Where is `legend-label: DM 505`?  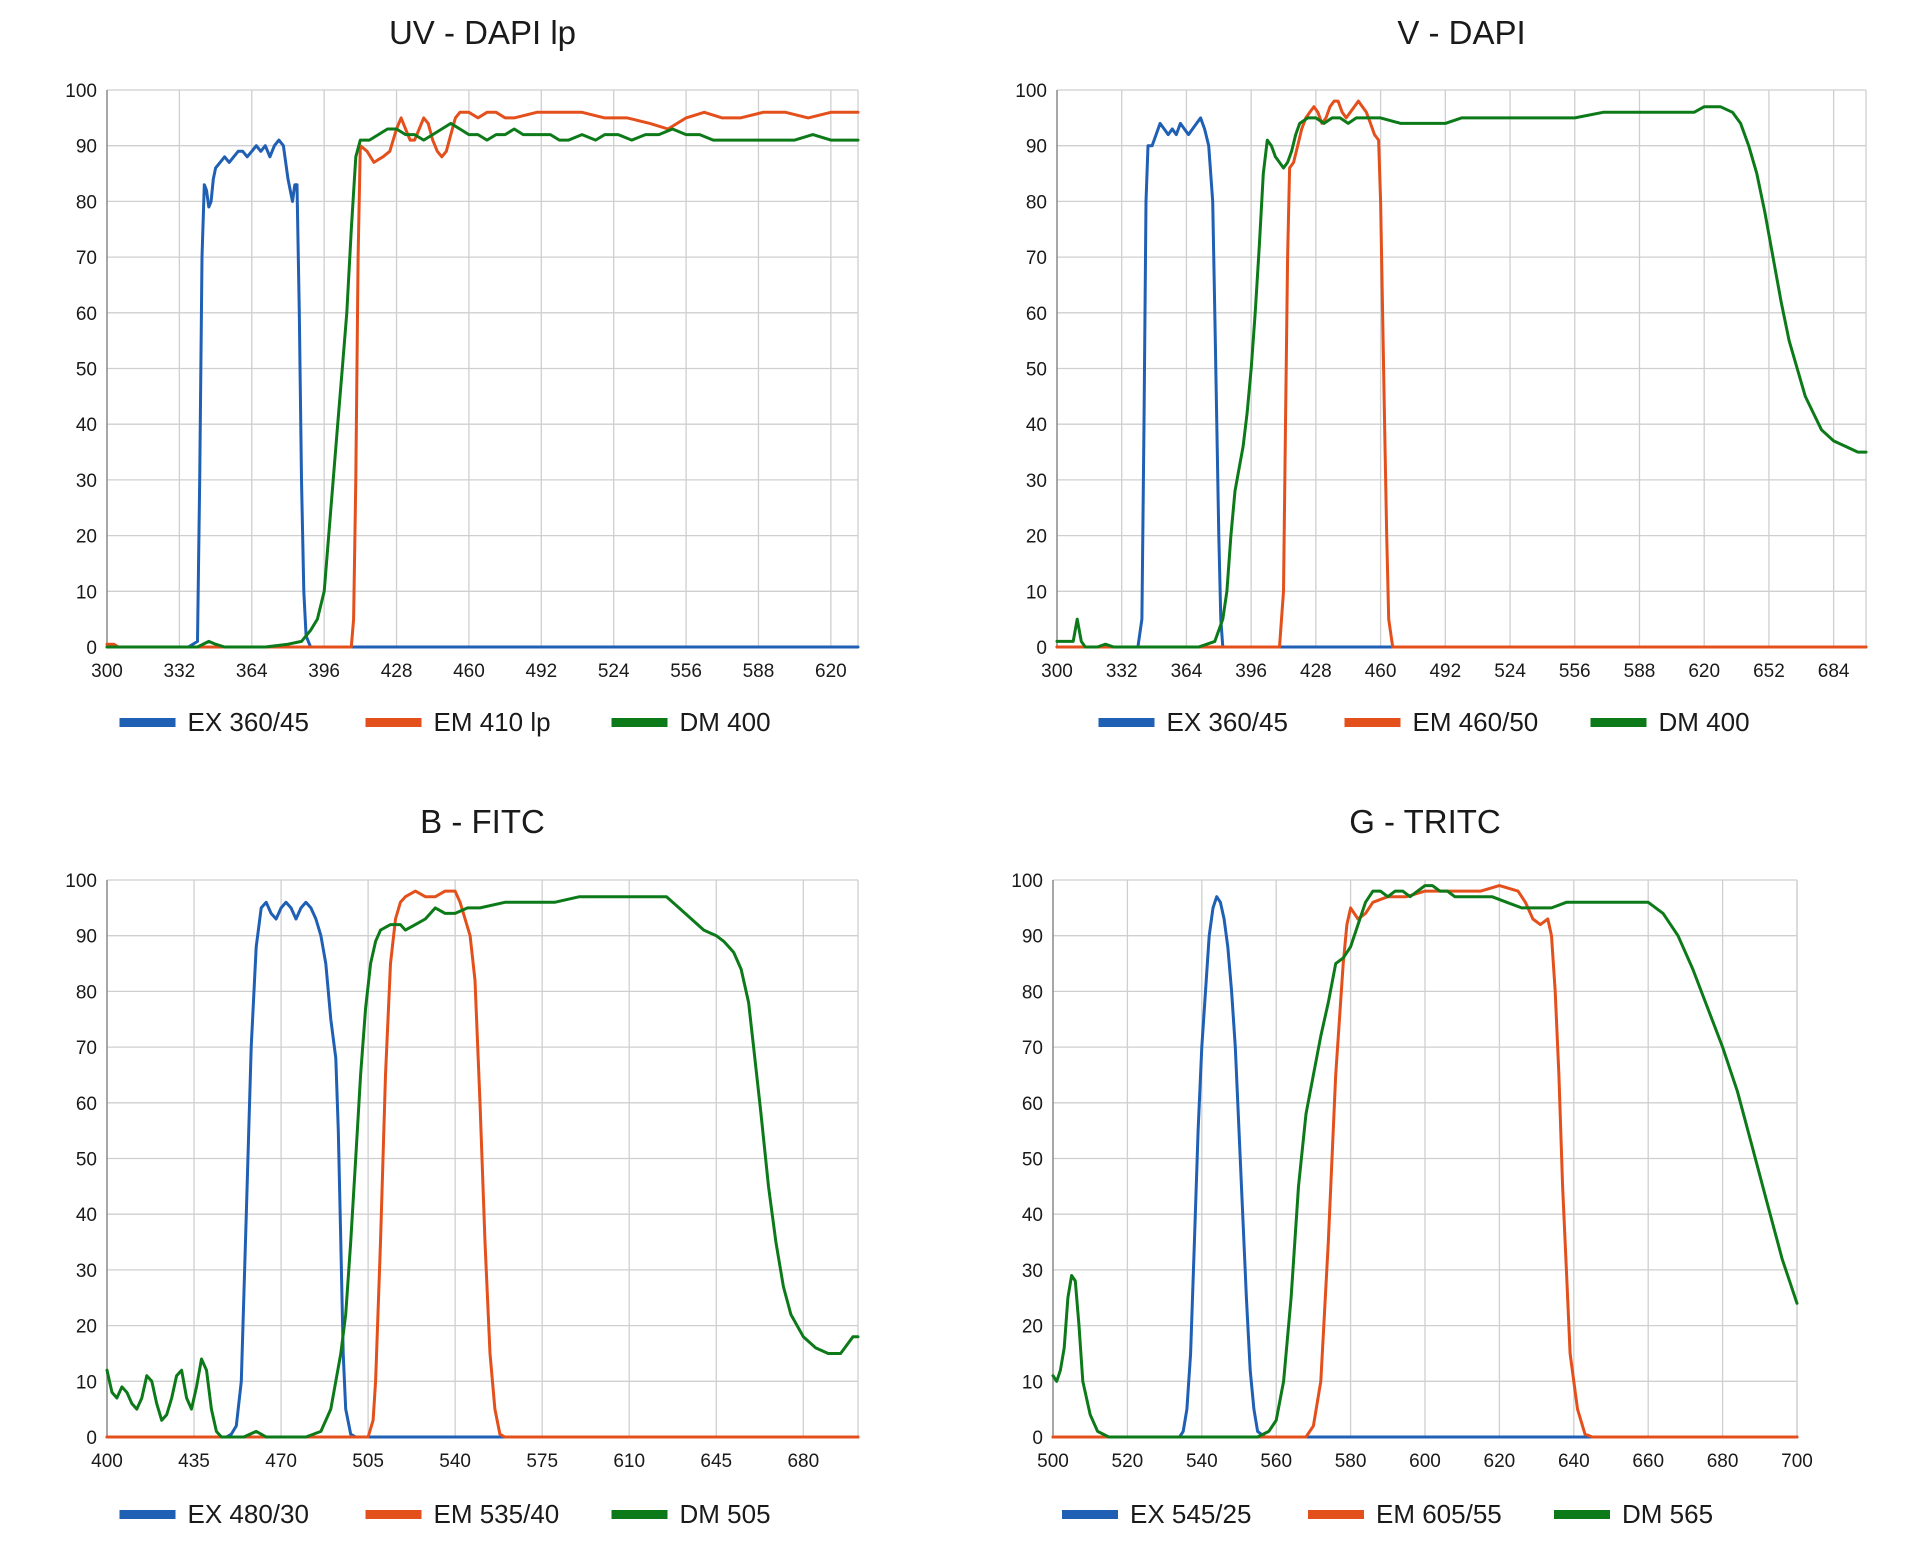 legend-label: DM 505 is located at coordinates (725, 1514).